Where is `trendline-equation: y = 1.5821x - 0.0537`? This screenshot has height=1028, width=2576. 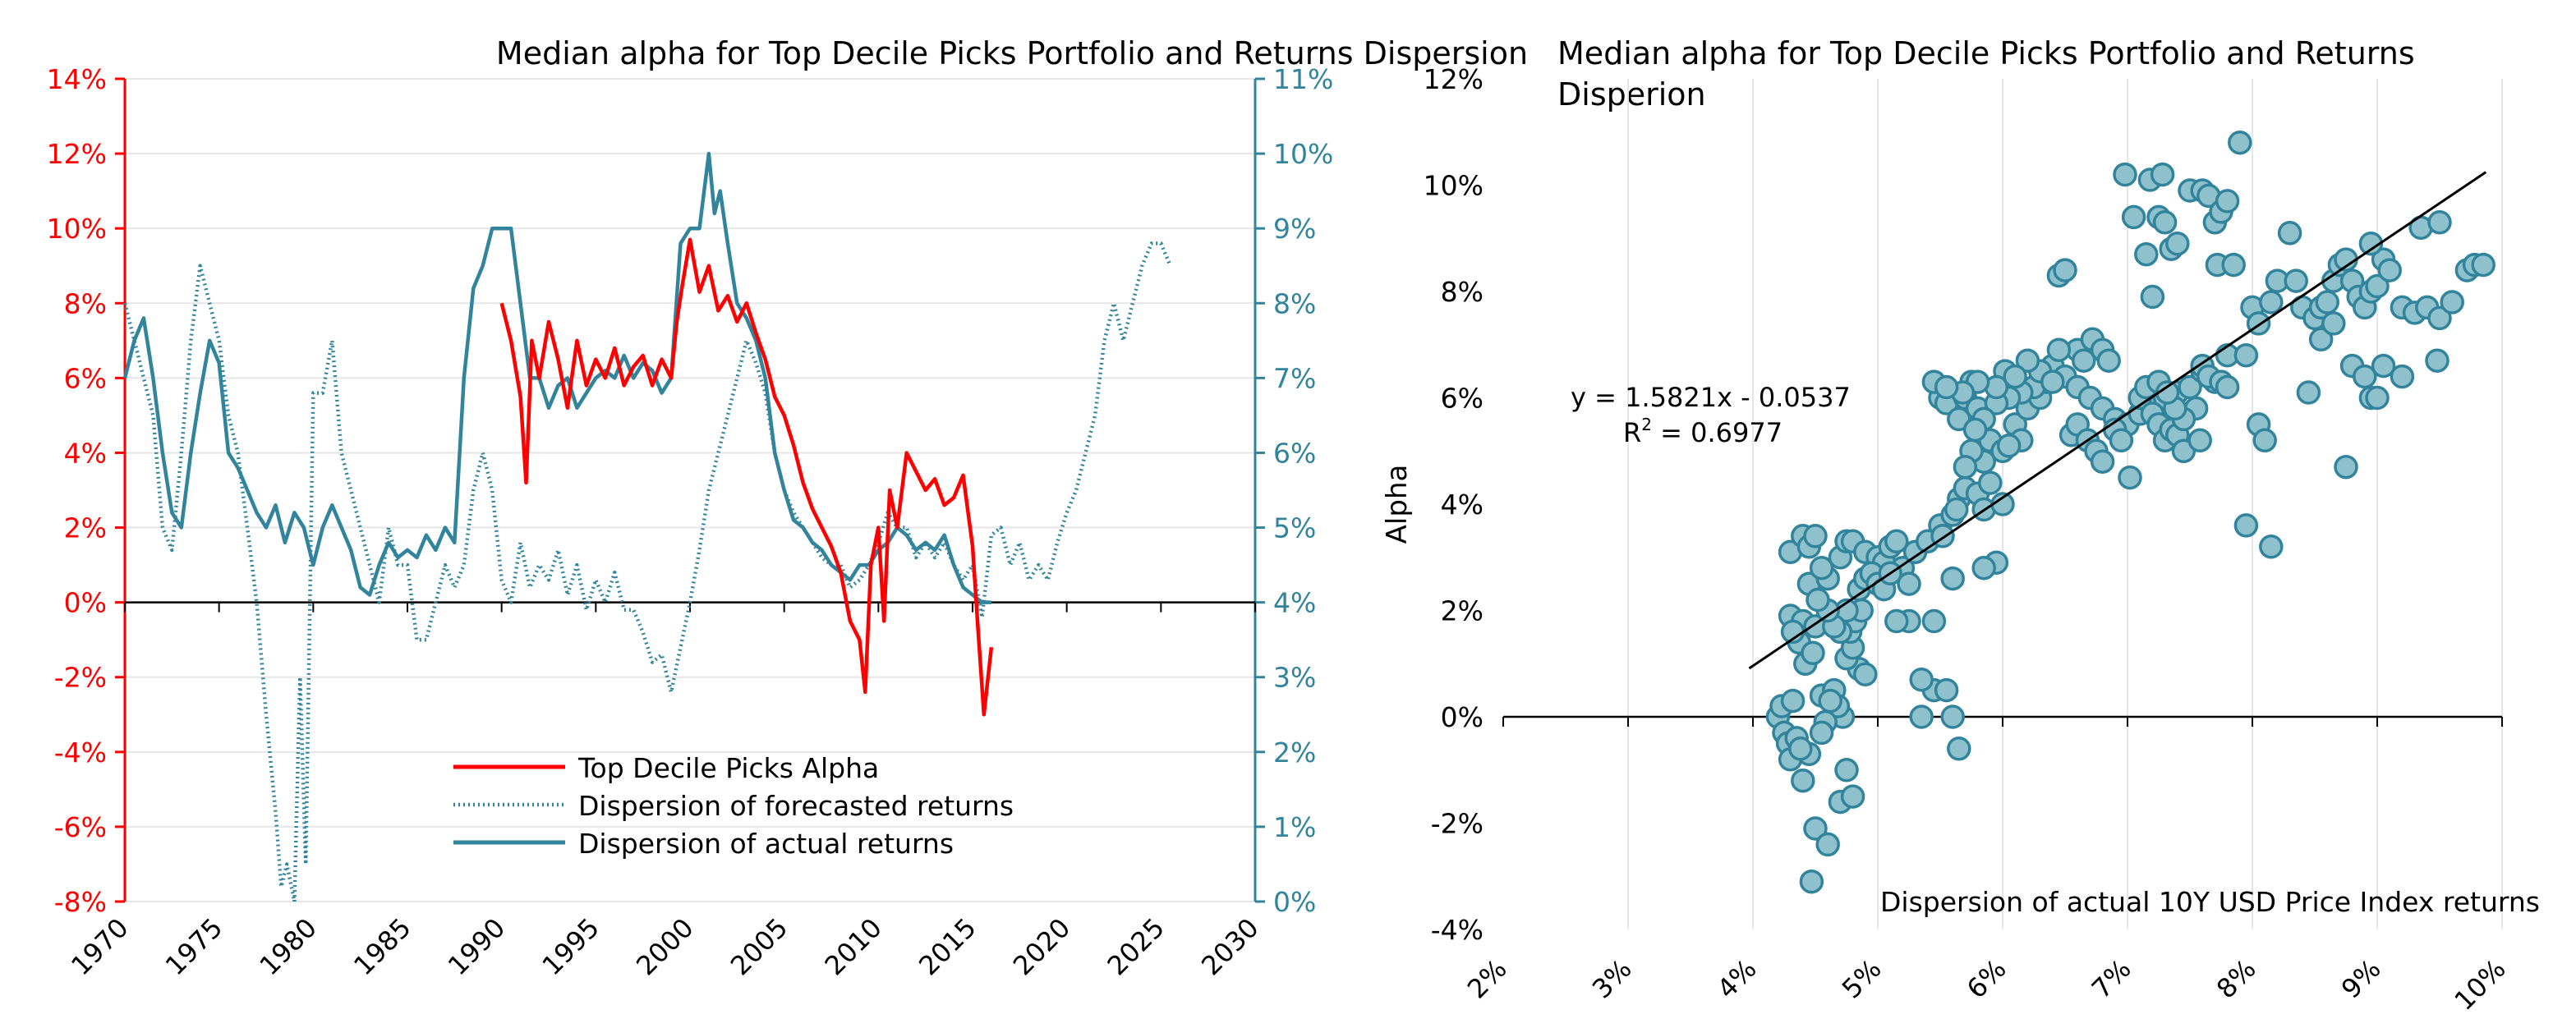 trendline-equation: y = 1.5821x - 0.0537 is located at coordinates (1711, 397).